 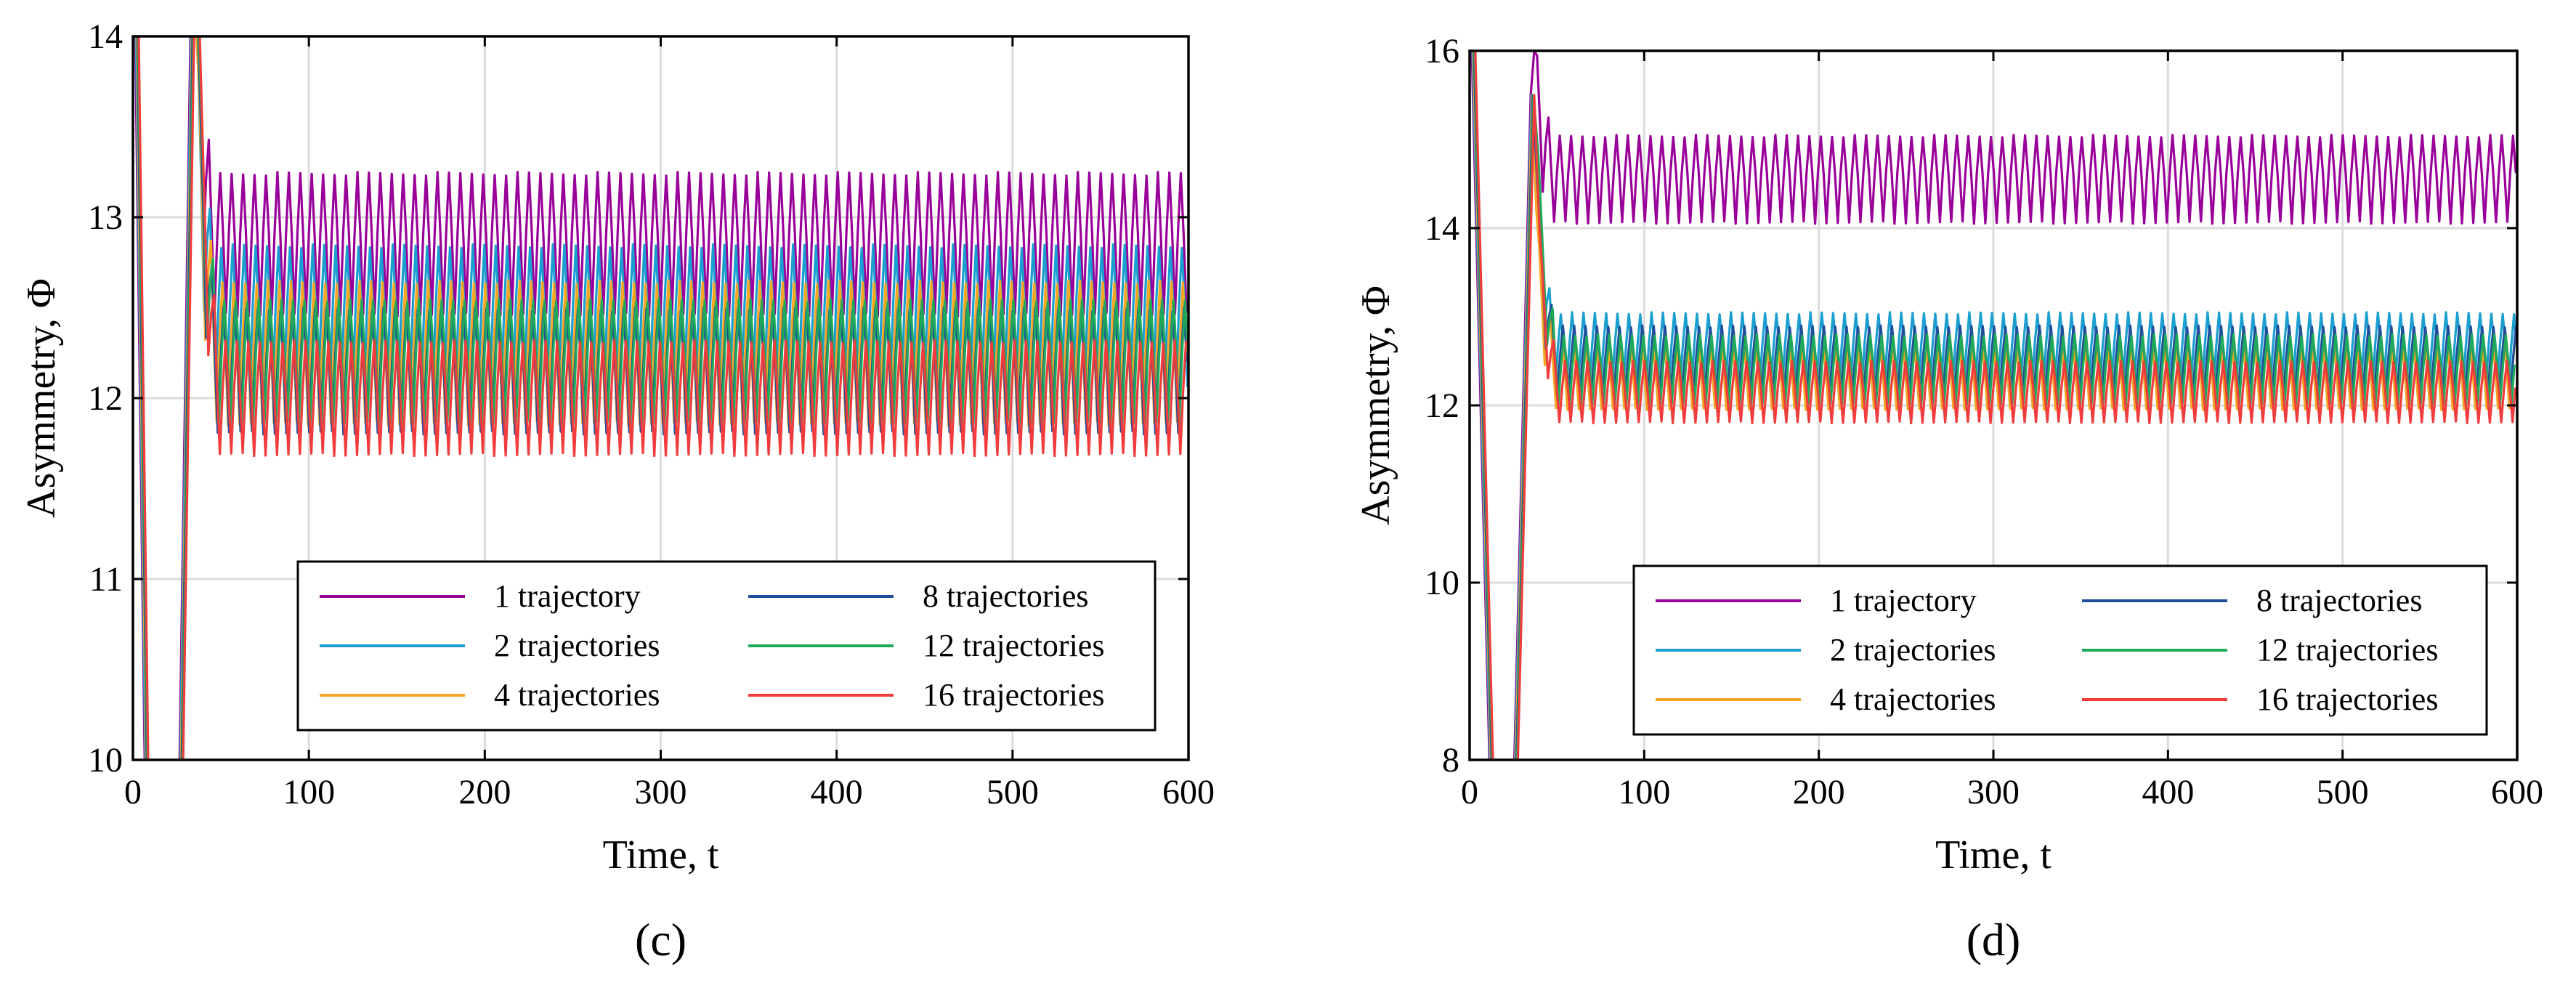 What do you see at coordinates (1994, 939) in the screenshot?
I see `panel-label: (d)` at bounding box center [1994, 939].